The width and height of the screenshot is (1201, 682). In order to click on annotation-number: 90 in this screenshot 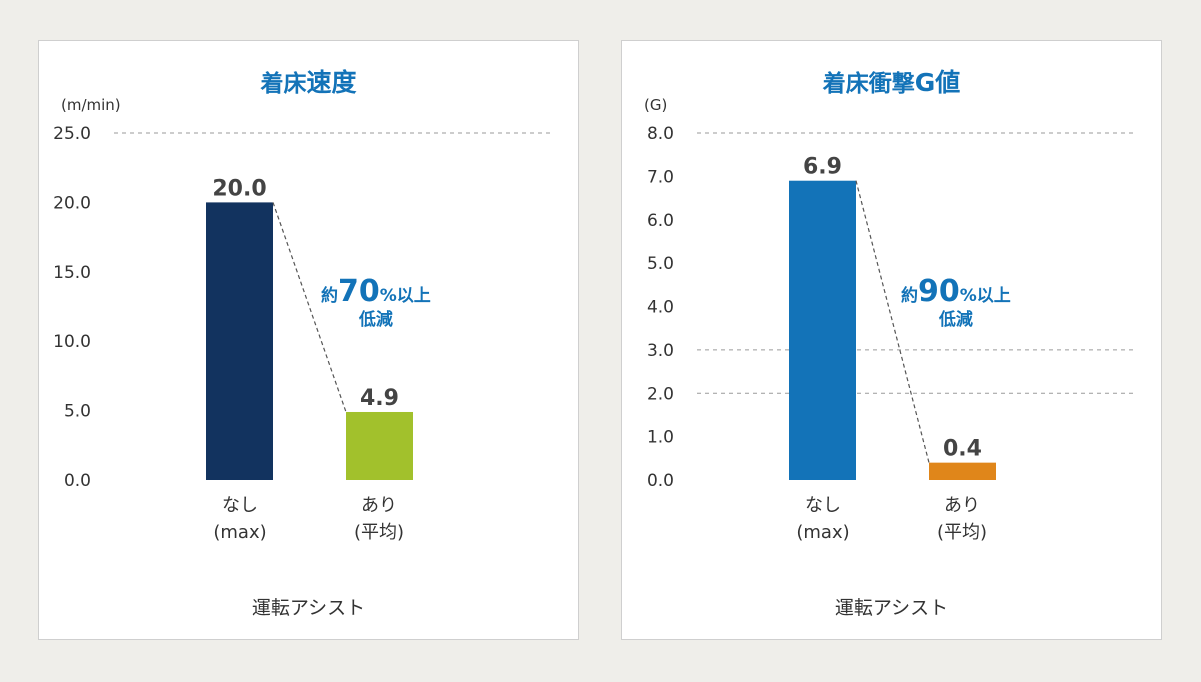, I will do `click(939, 291)`.